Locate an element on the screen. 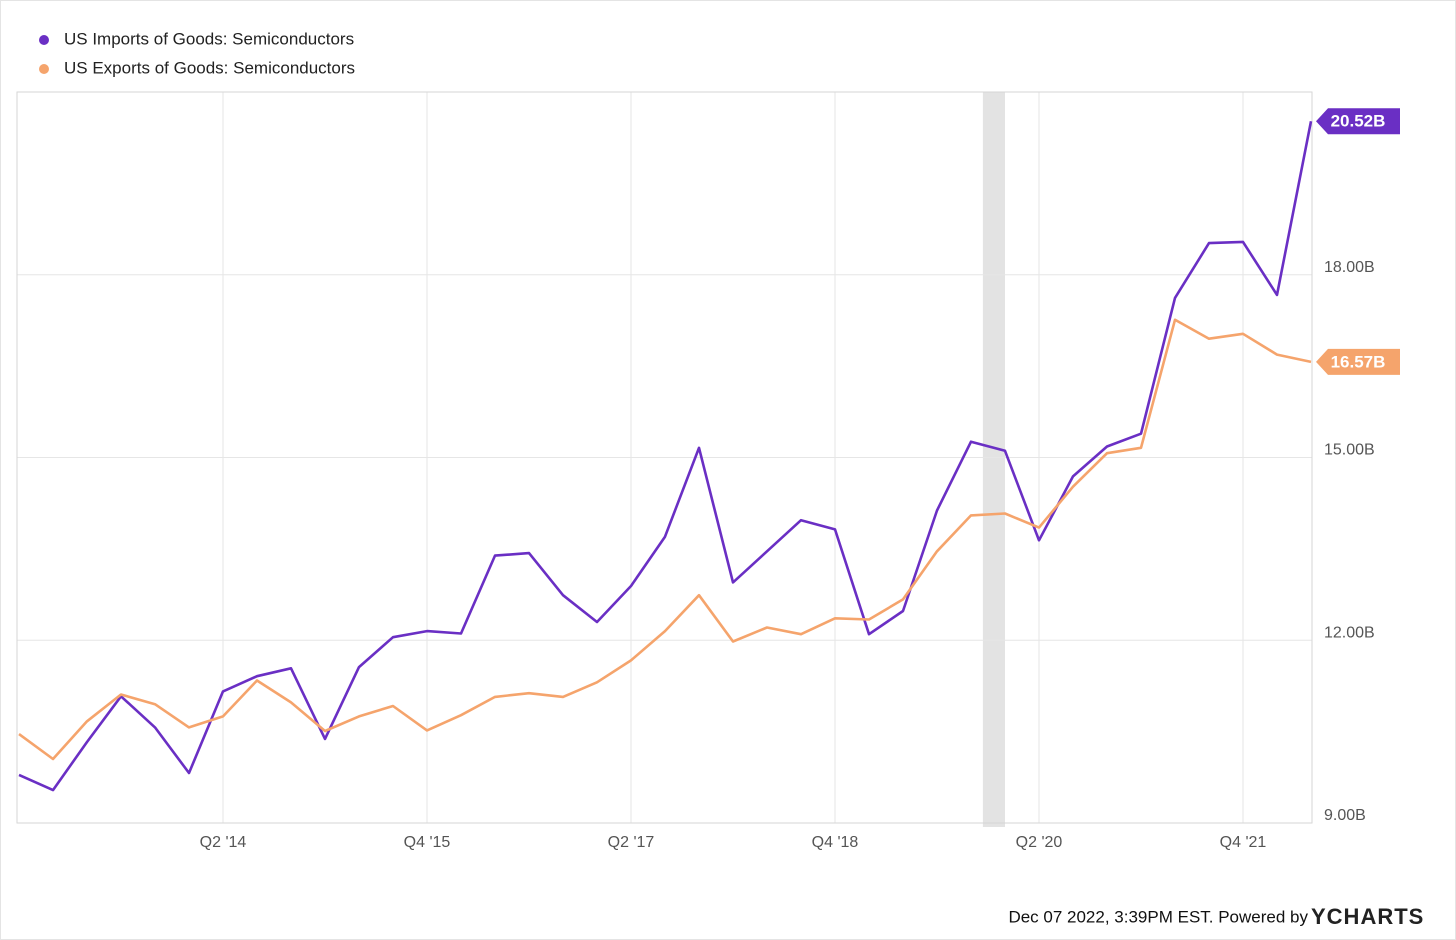  shaded-region is located at coordinates (993, 459).